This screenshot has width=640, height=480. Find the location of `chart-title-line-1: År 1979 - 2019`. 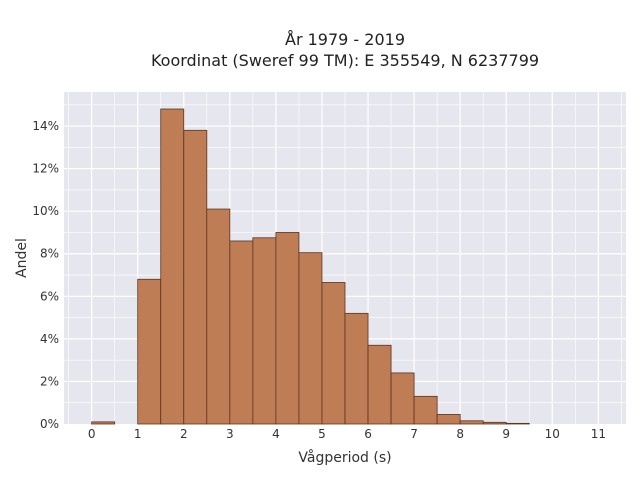

chart-title-line-1: År 1979 - 2019 is located at coordinates (345, 39).